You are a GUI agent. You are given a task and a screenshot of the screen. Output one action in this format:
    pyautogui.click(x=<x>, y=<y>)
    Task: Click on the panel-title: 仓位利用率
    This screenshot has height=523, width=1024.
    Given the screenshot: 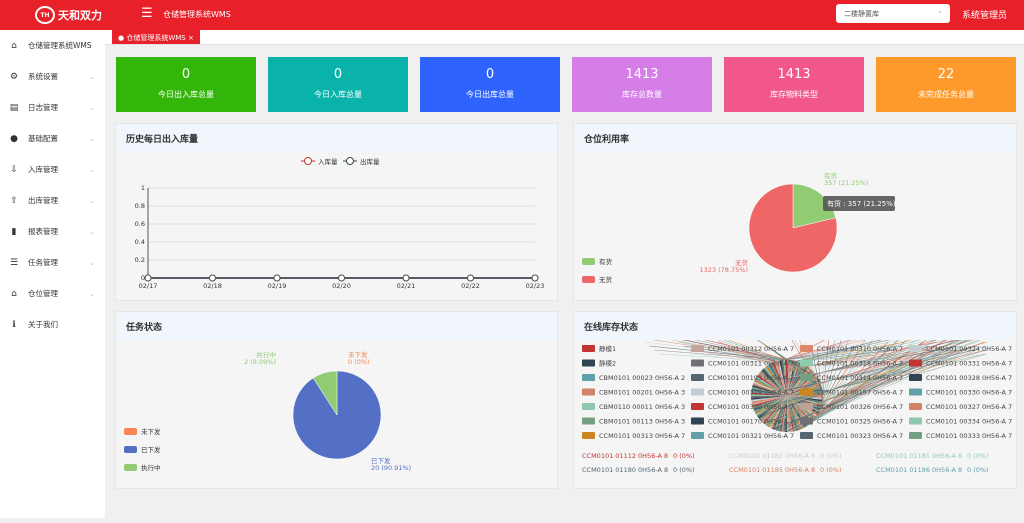 What is the action you would take?
    pyautogui.click(x=795, y=138)
    